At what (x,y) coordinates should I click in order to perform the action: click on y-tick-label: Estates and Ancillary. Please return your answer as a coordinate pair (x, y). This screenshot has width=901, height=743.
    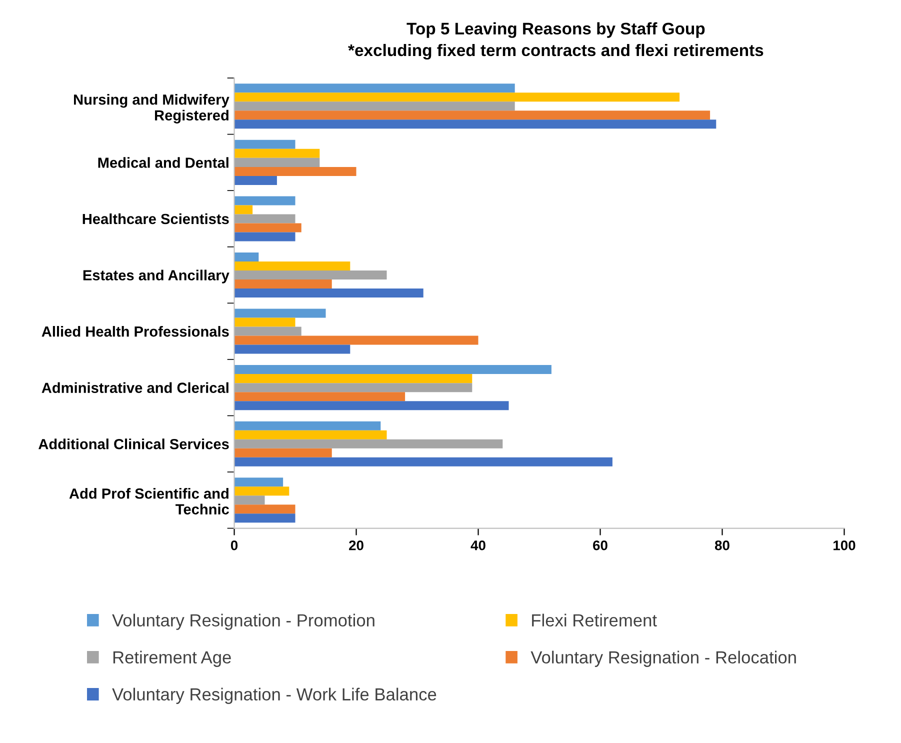
    Looking at the image, I should click on (156, 277).